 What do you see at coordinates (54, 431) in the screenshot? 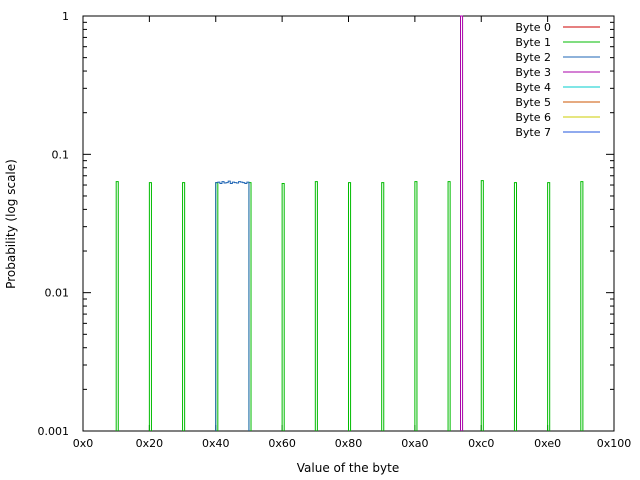
I see `y-tick-label: 0.001` at bounding box center [54, 431].